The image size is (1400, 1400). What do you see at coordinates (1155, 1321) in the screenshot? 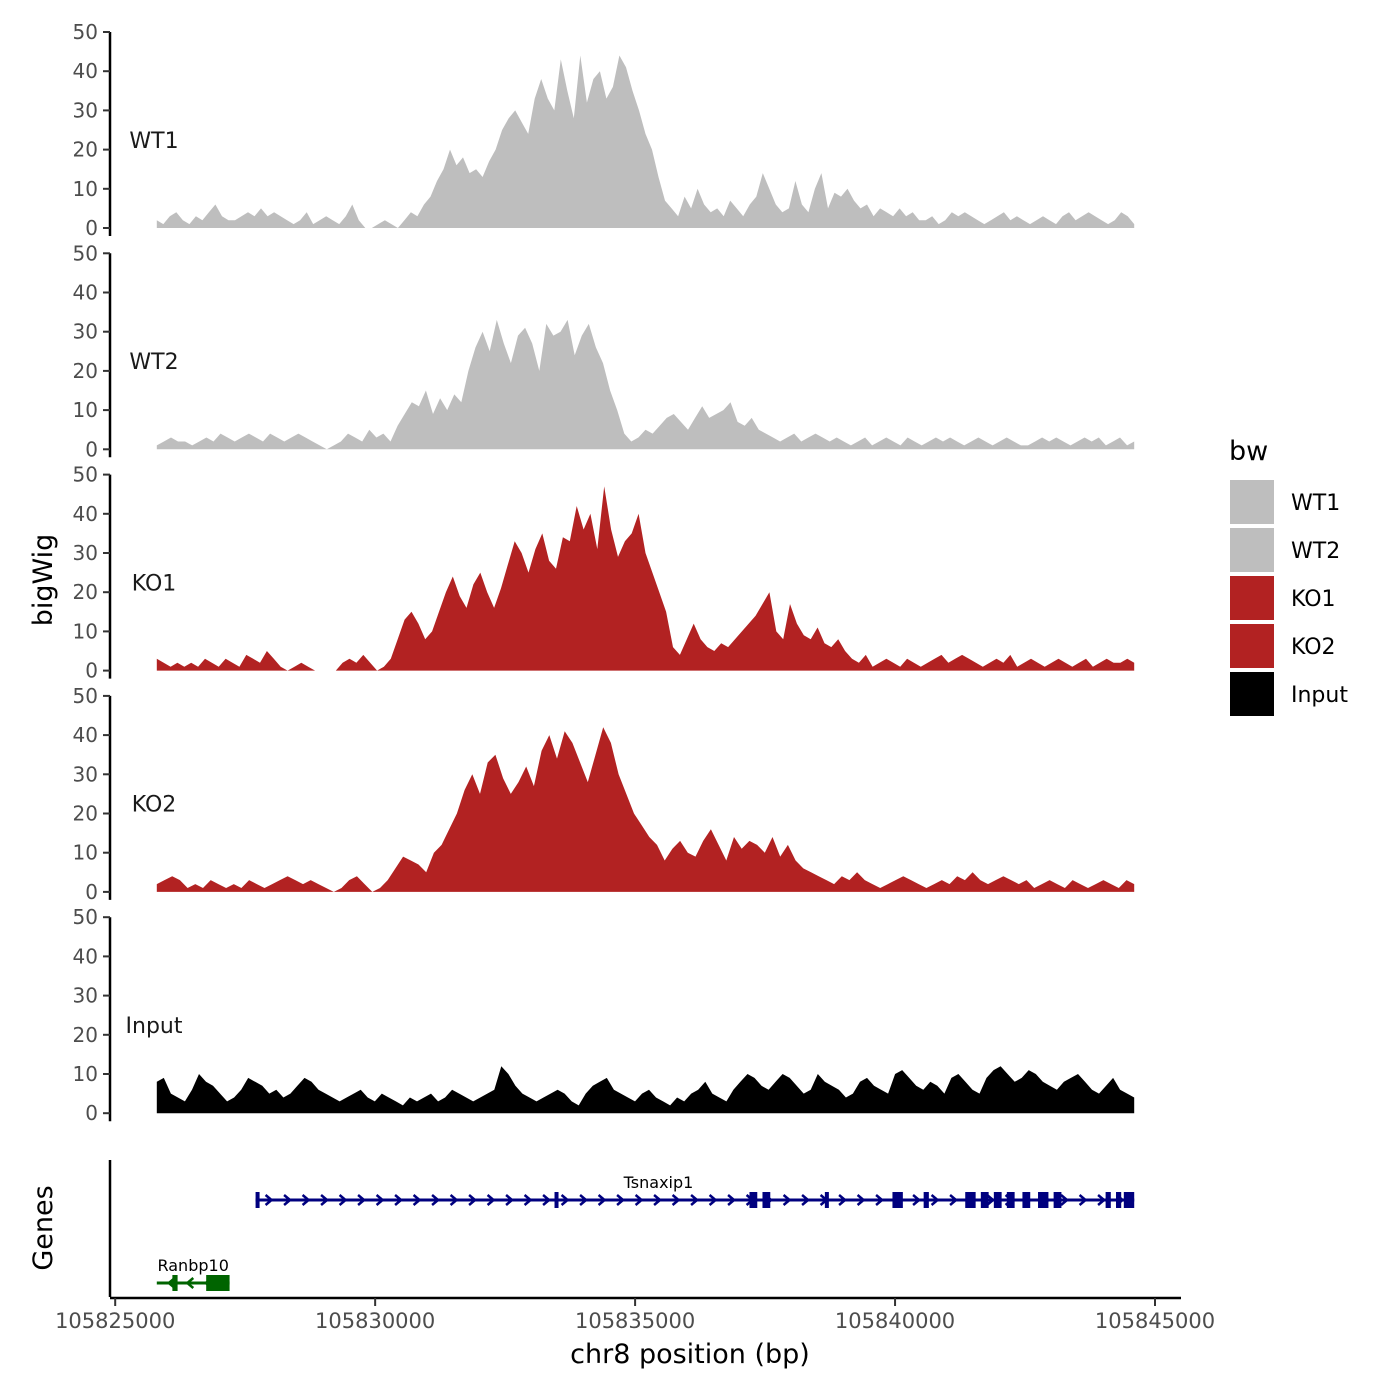
I see `x-tick-label: 105845000` at bounding box center [1155, 1321].